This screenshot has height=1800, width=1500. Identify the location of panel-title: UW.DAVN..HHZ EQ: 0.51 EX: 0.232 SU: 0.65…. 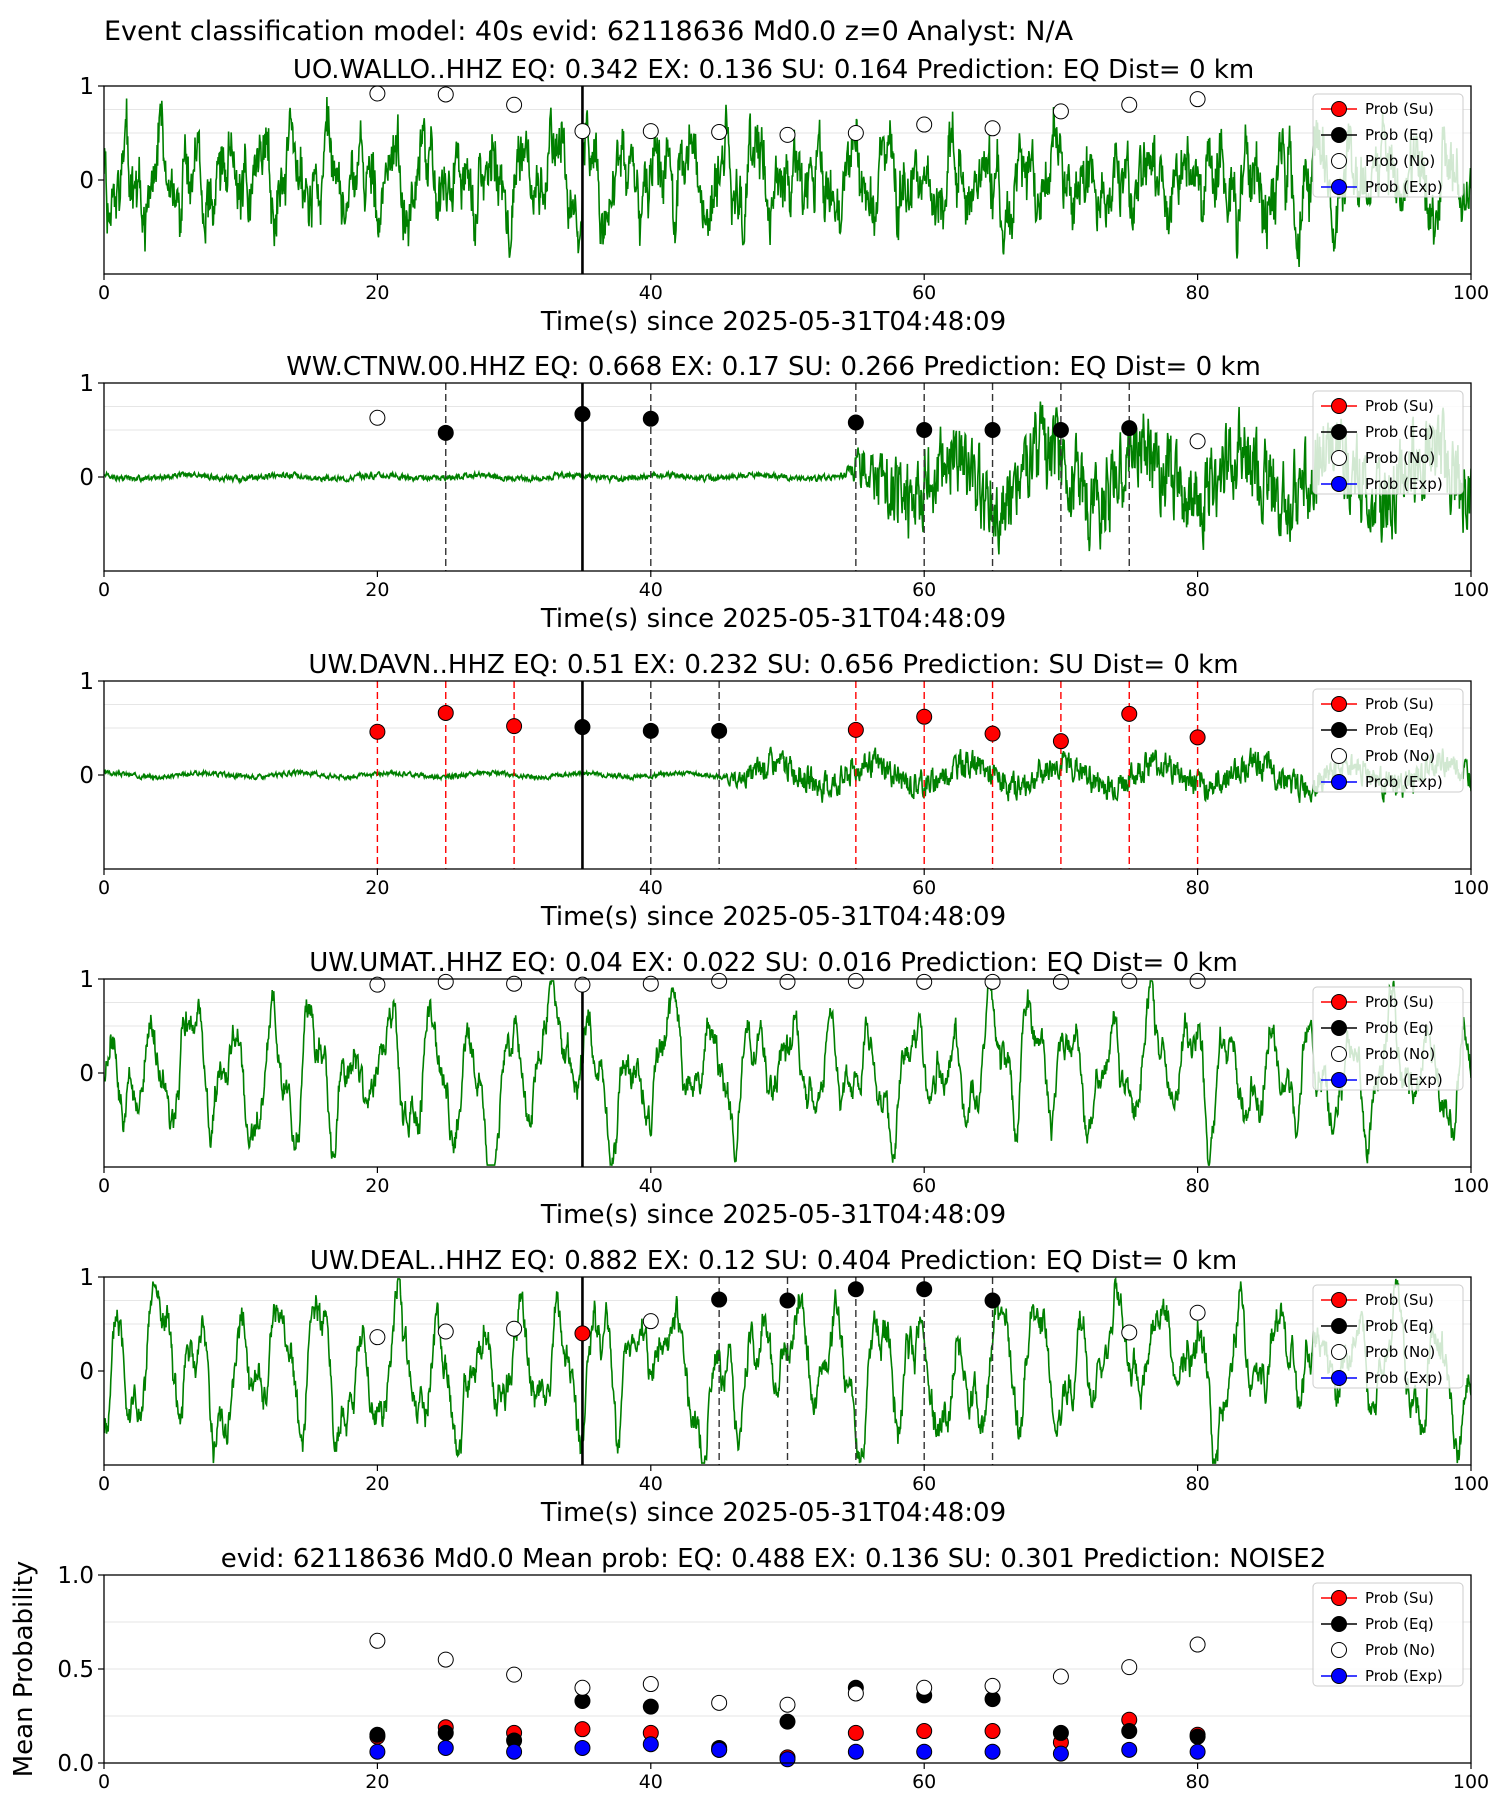
(773, 665).